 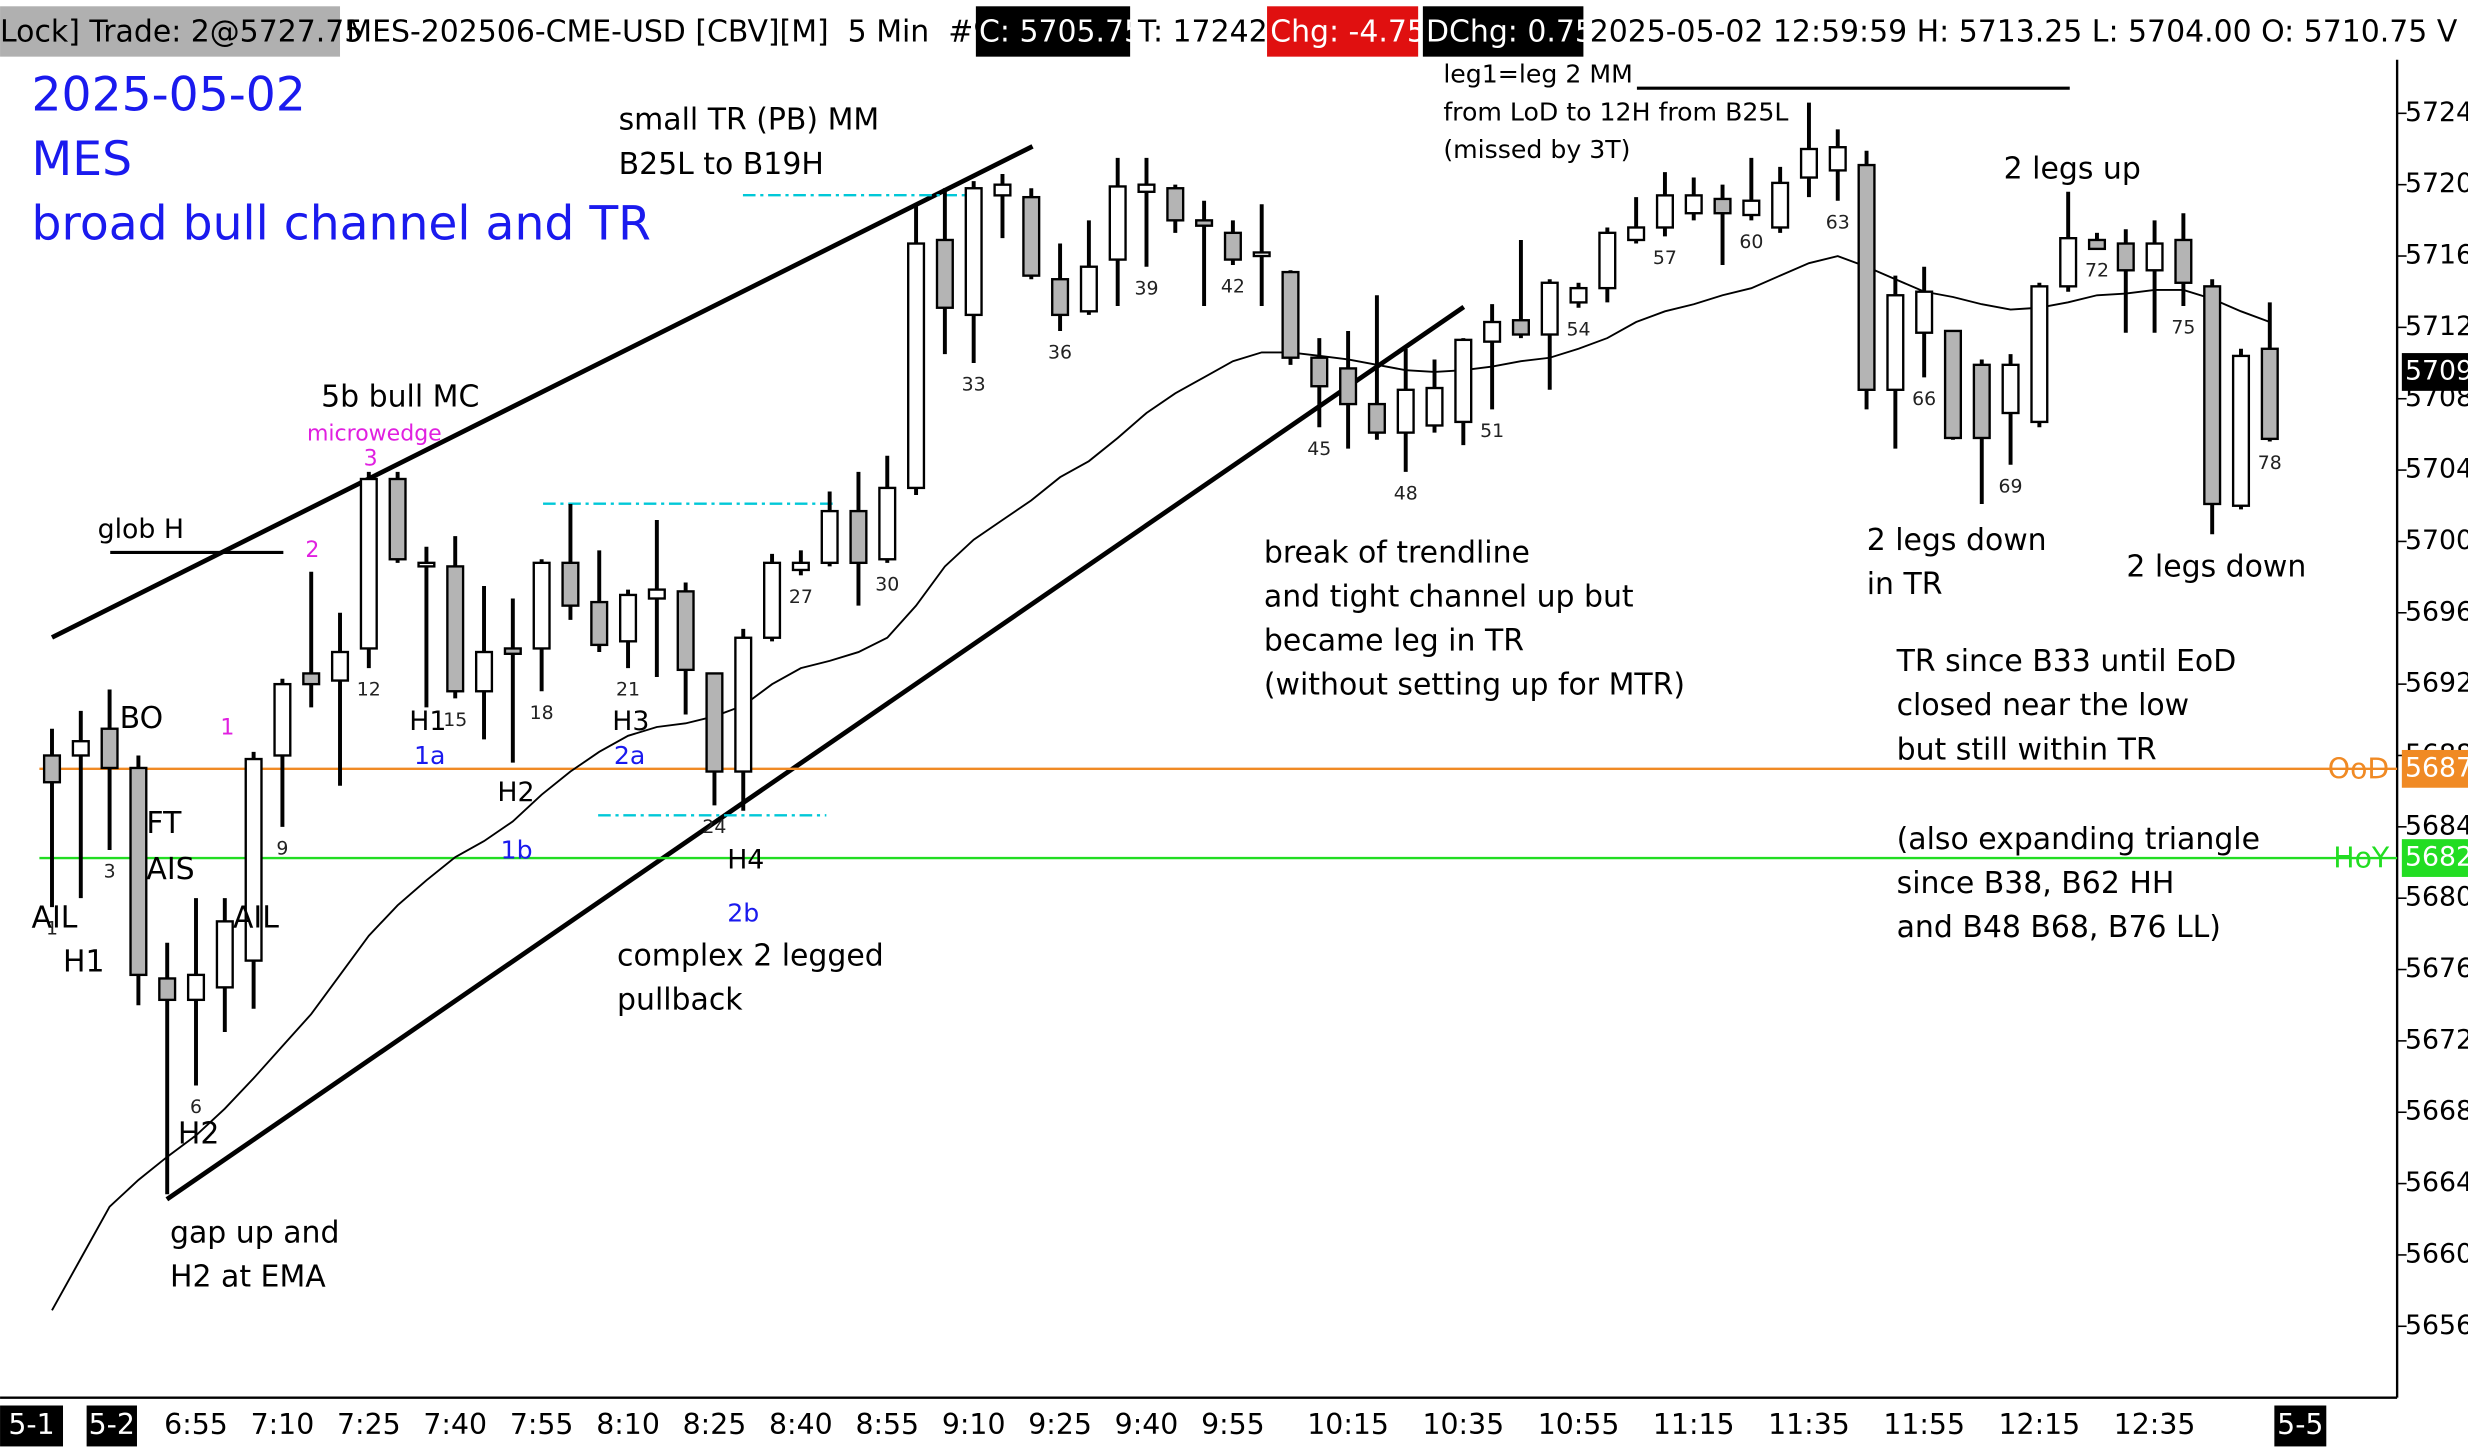 What do you see at coordinates (283, 1424) in the screenshot?
I see `x-tick-label: 7:10` at bounding box center [283, 1424].